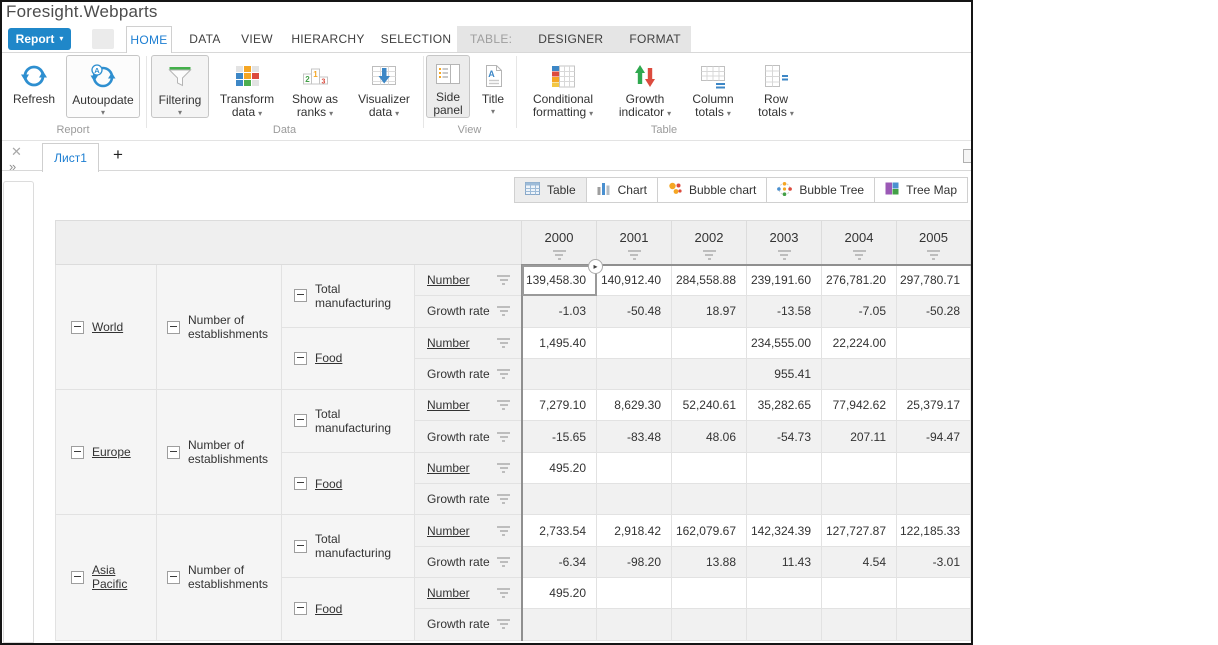 The height and width of the screenshot is (645, 1218). I want to click on value-cell: 127,727.87, so click(859, 530).